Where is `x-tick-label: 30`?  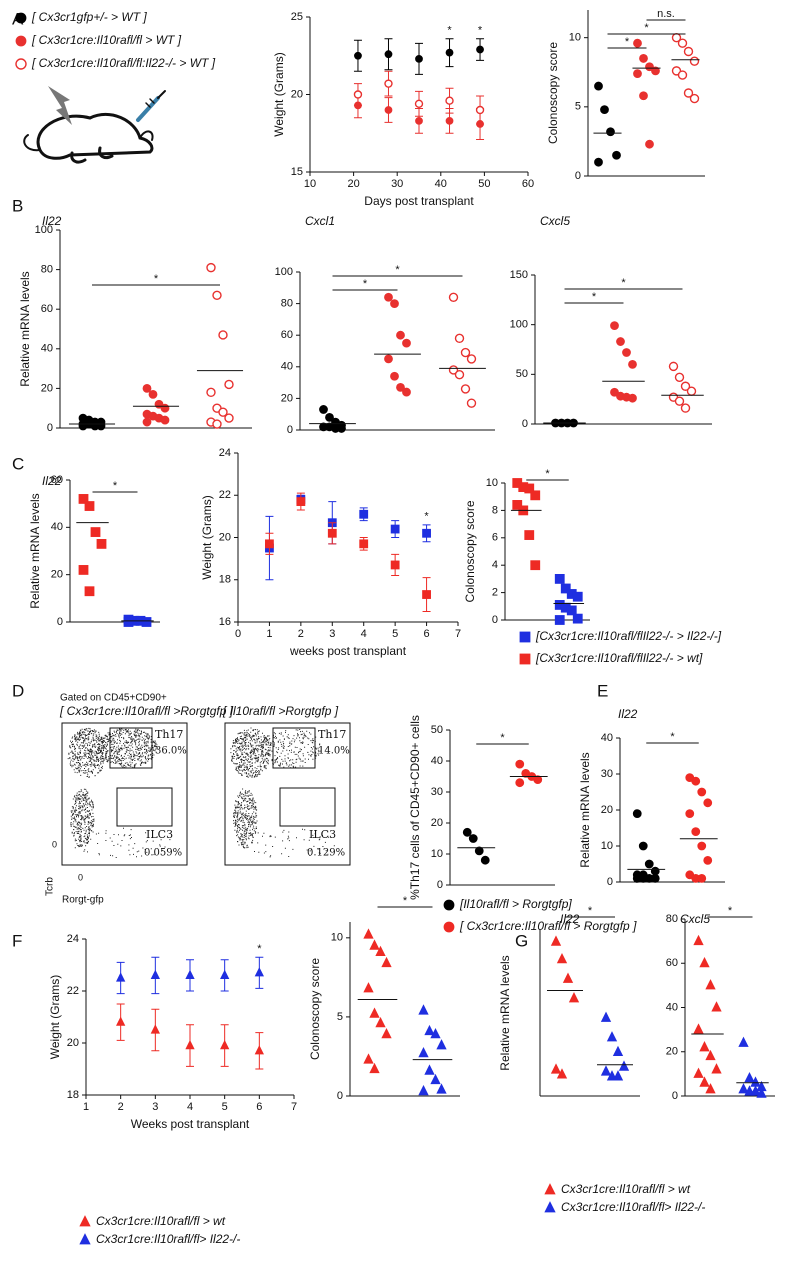 x-tick-label: 30 is located at coordinates (397, 184).